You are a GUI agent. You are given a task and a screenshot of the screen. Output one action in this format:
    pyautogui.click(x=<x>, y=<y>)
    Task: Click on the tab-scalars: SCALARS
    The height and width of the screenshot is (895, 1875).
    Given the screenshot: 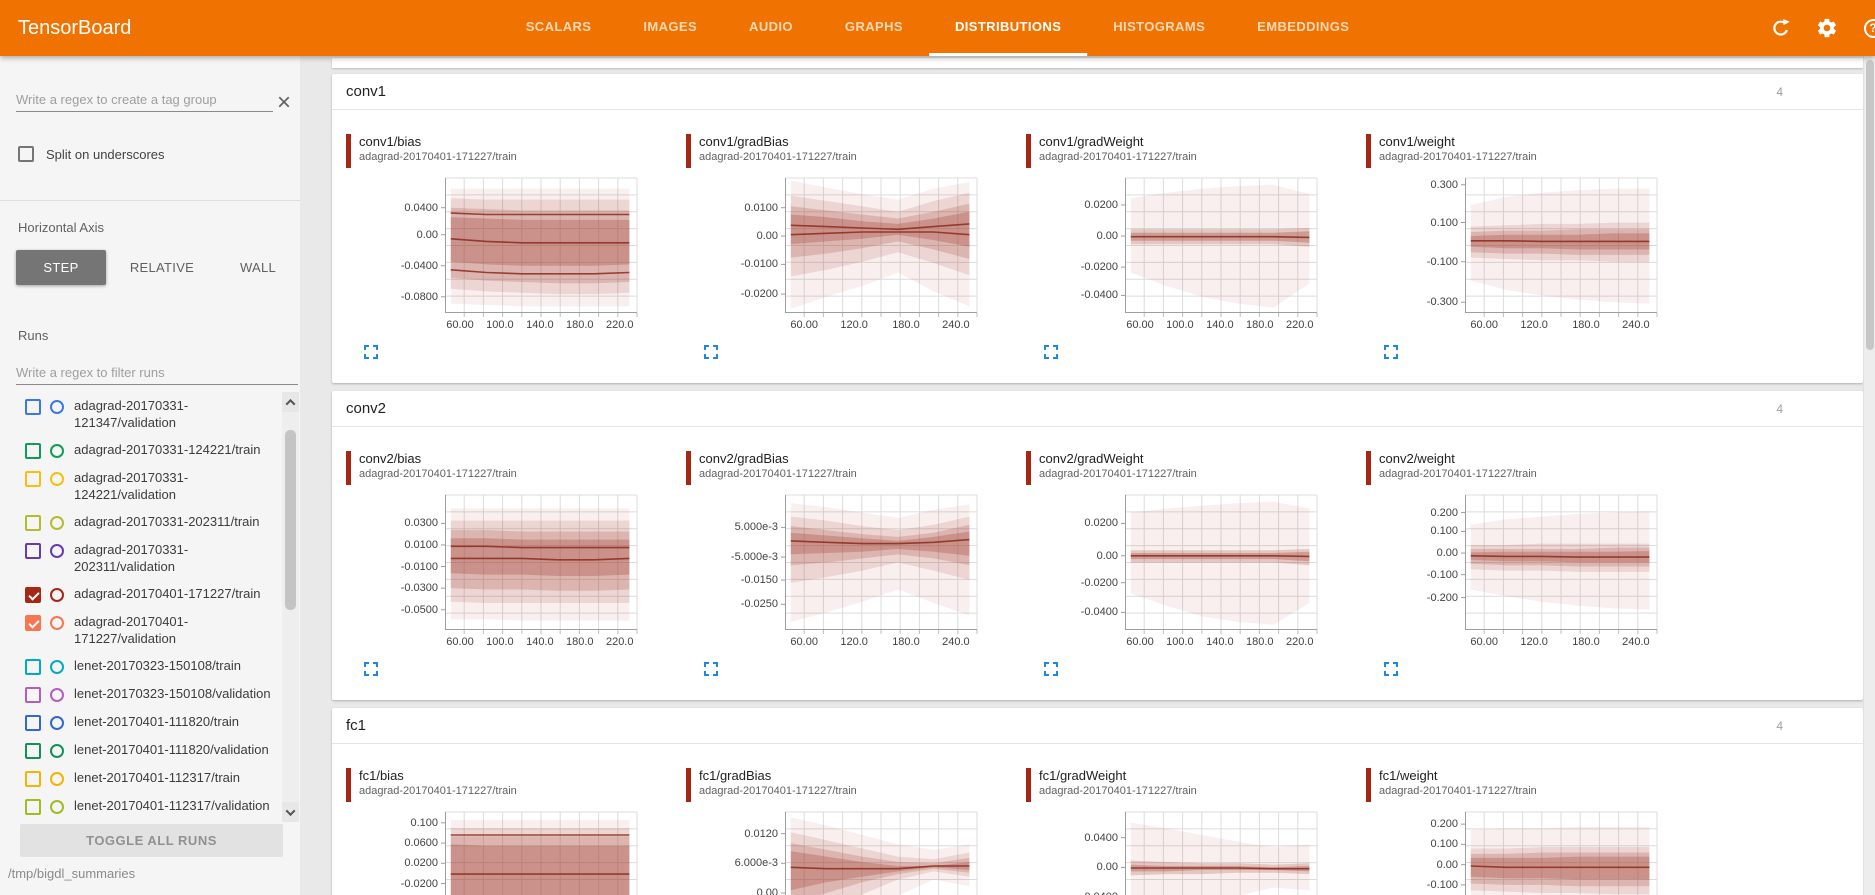 What is the action you would take?
    pyautogui.click(x=558, y=26)
    